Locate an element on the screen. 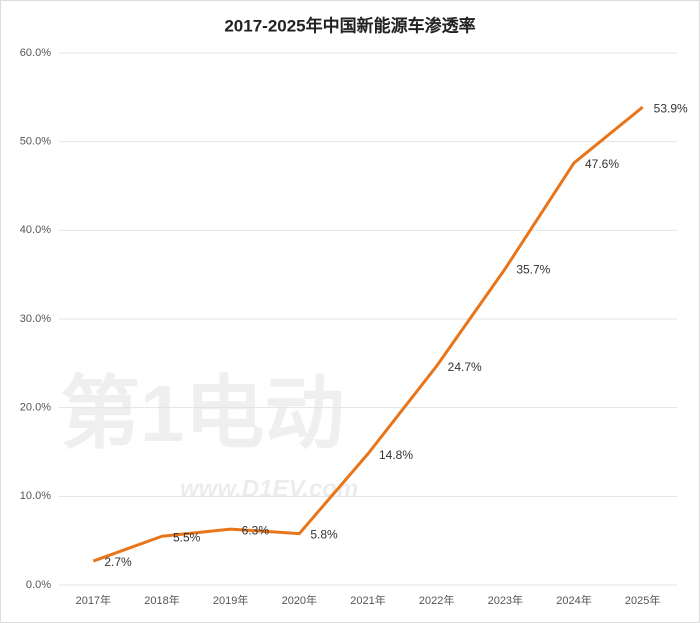 This screenshot has width=700, height=623. data-label: 5.5% is located at coordinates (187, 537).